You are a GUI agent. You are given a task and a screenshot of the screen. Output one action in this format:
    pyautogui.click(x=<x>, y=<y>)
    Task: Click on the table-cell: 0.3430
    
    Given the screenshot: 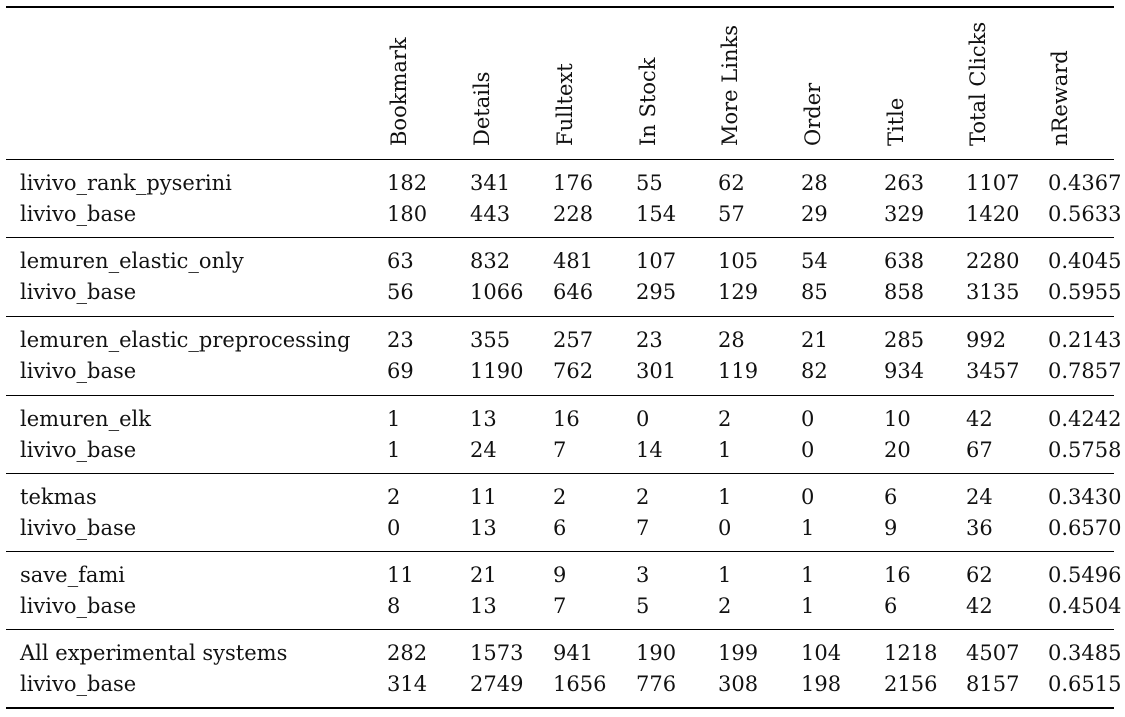 What is the action you would take?
    pyautogui.click(x=1085, y=497)
    